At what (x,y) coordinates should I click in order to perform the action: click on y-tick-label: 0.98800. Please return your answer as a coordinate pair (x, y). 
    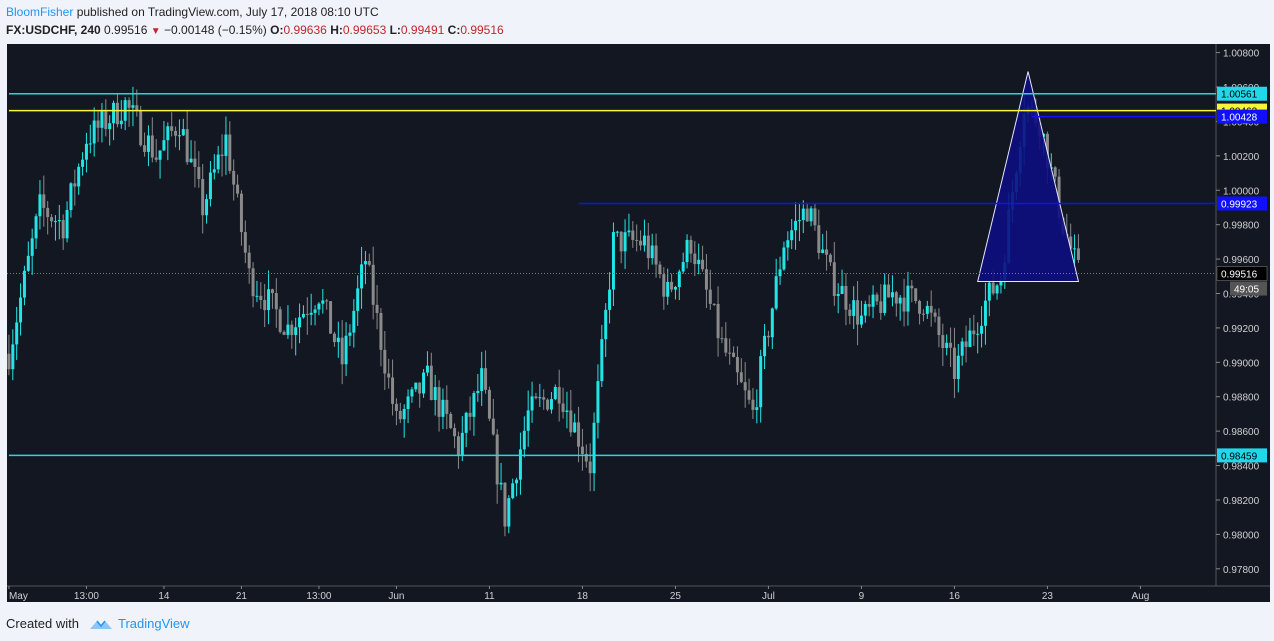
    Looking at the image, I should click on (1241, 398).